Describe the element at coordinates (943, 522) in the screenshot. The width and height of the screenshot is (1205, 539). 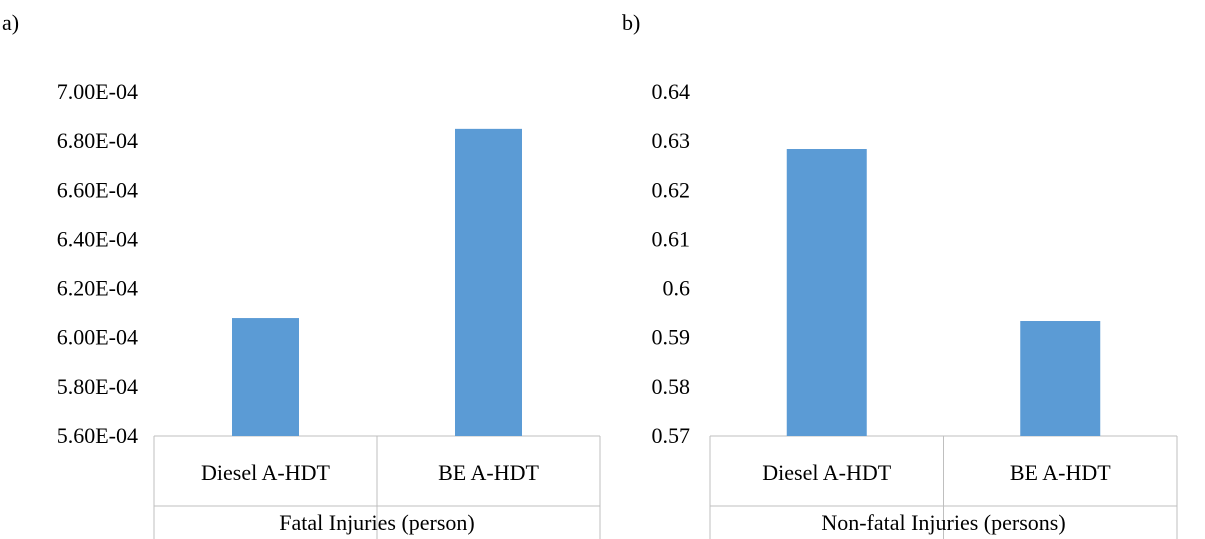
I see `x-axis-title: Non-fatal Injuries (persons)` at that location.